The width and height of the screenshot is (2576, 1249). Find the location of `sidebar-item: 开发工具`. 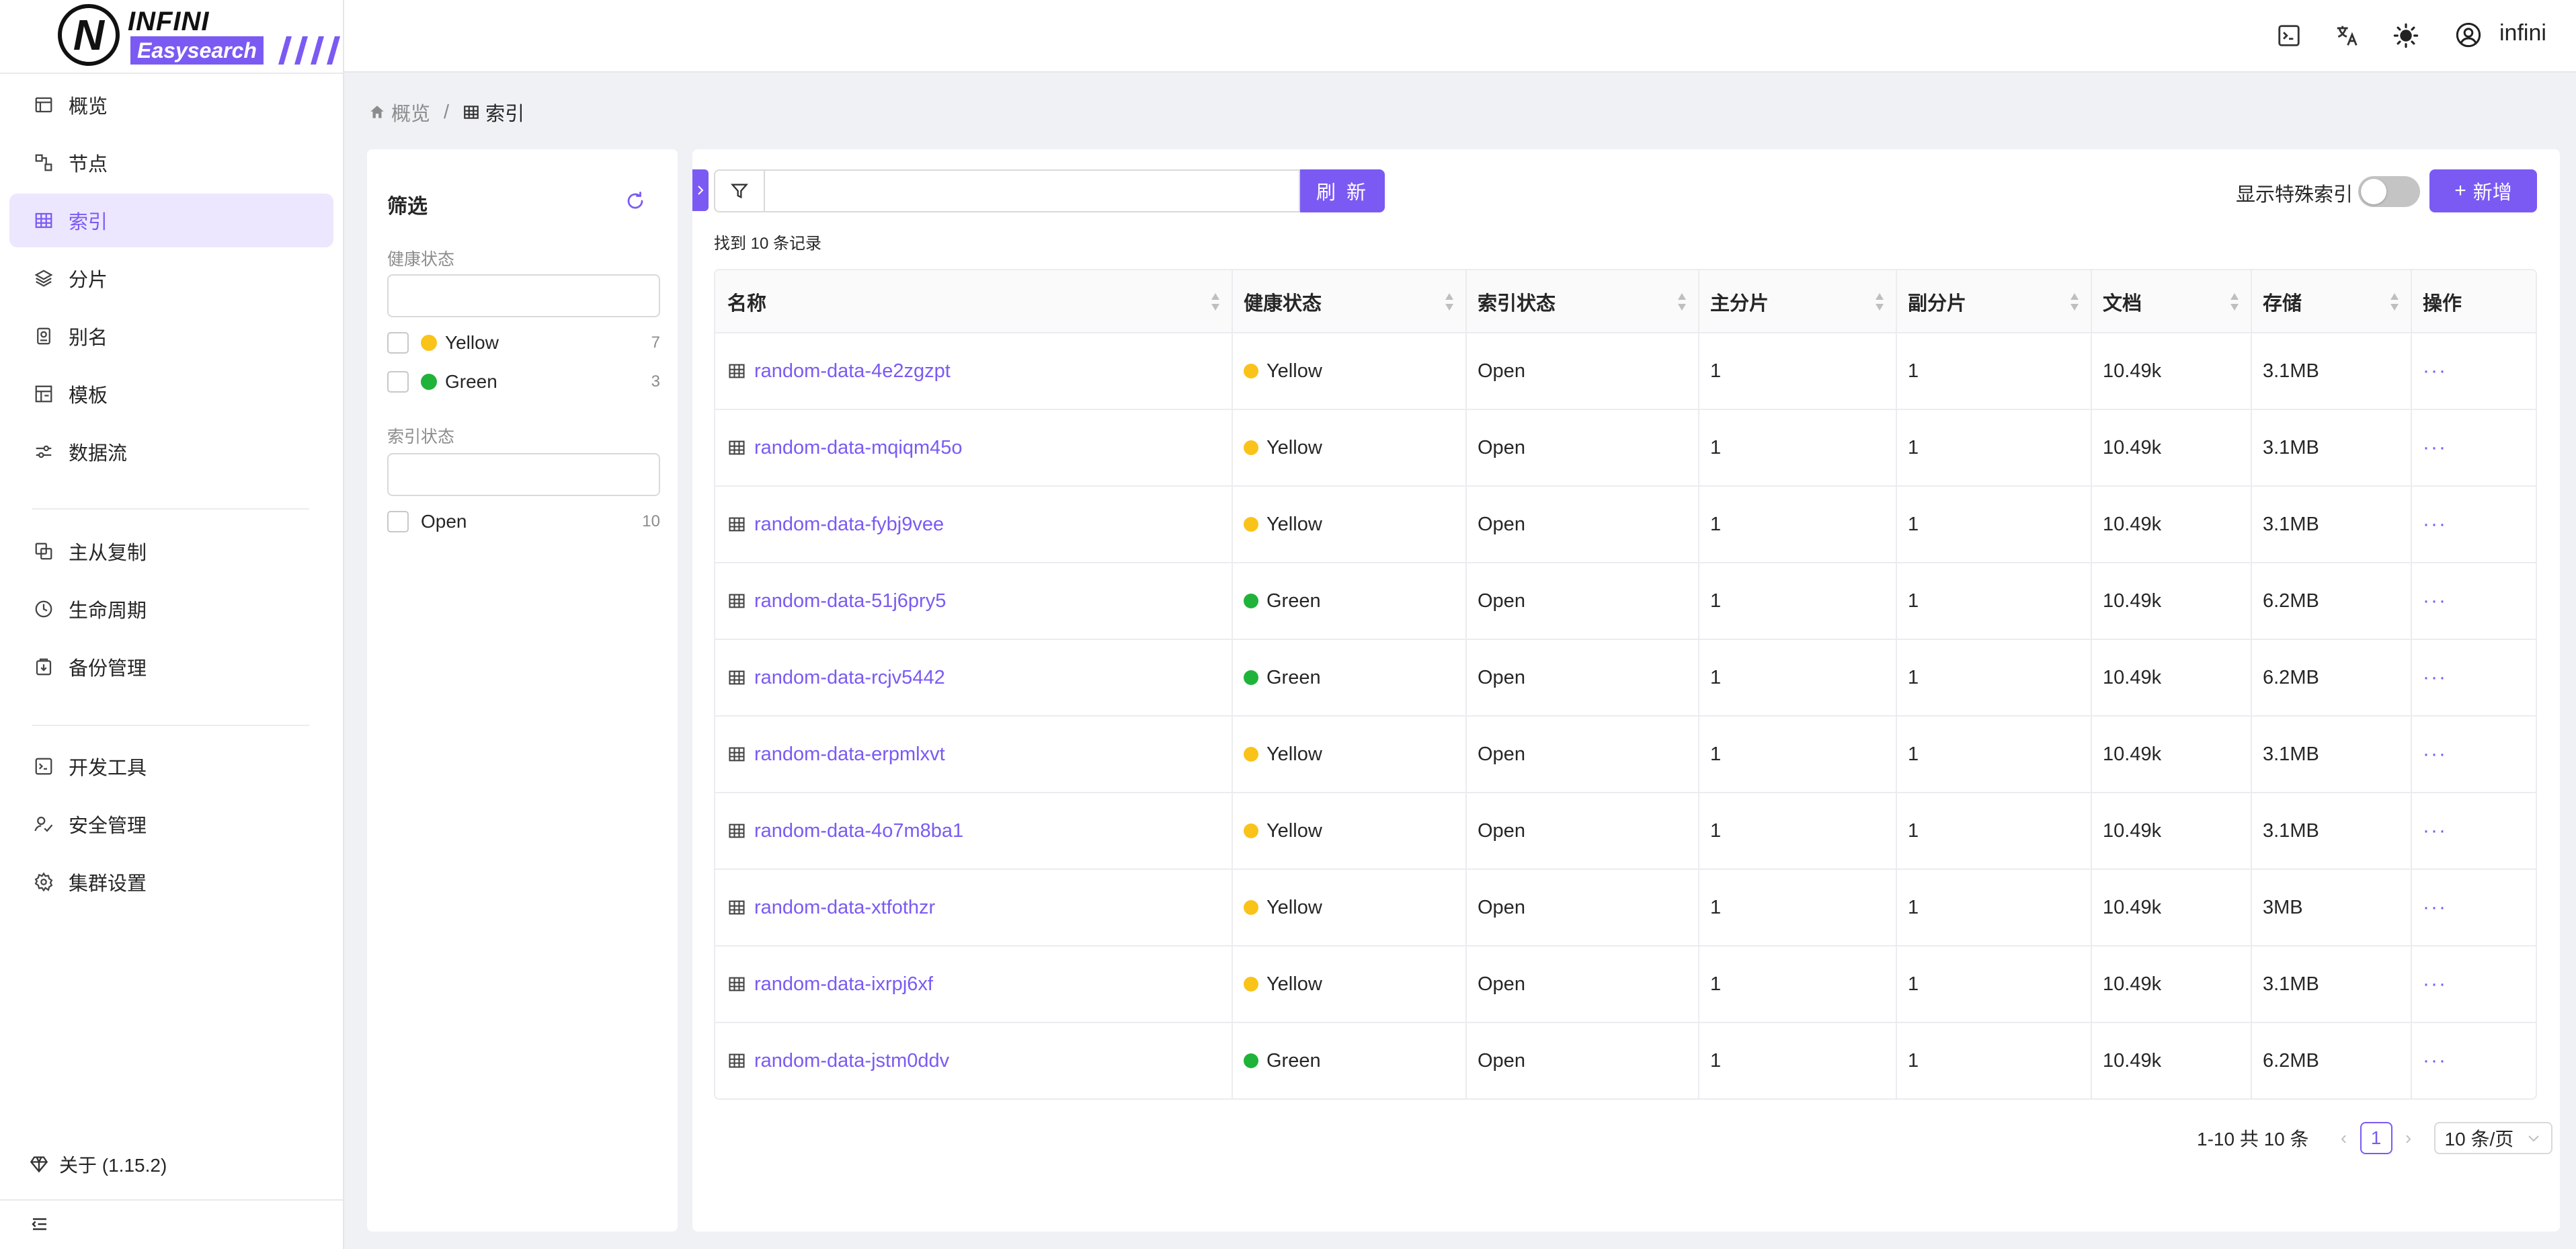

sidebar-item: 开发工具 is located at coordinates (171, 766).